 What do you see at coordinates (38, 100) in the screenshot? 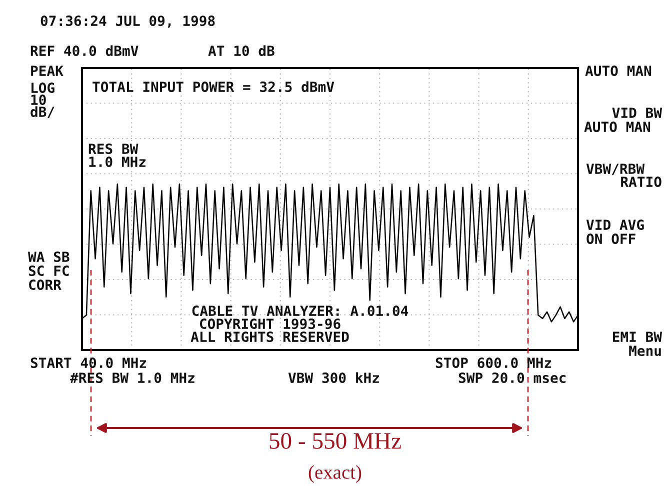
I see `text: 10` at bounding box center [38, 100].